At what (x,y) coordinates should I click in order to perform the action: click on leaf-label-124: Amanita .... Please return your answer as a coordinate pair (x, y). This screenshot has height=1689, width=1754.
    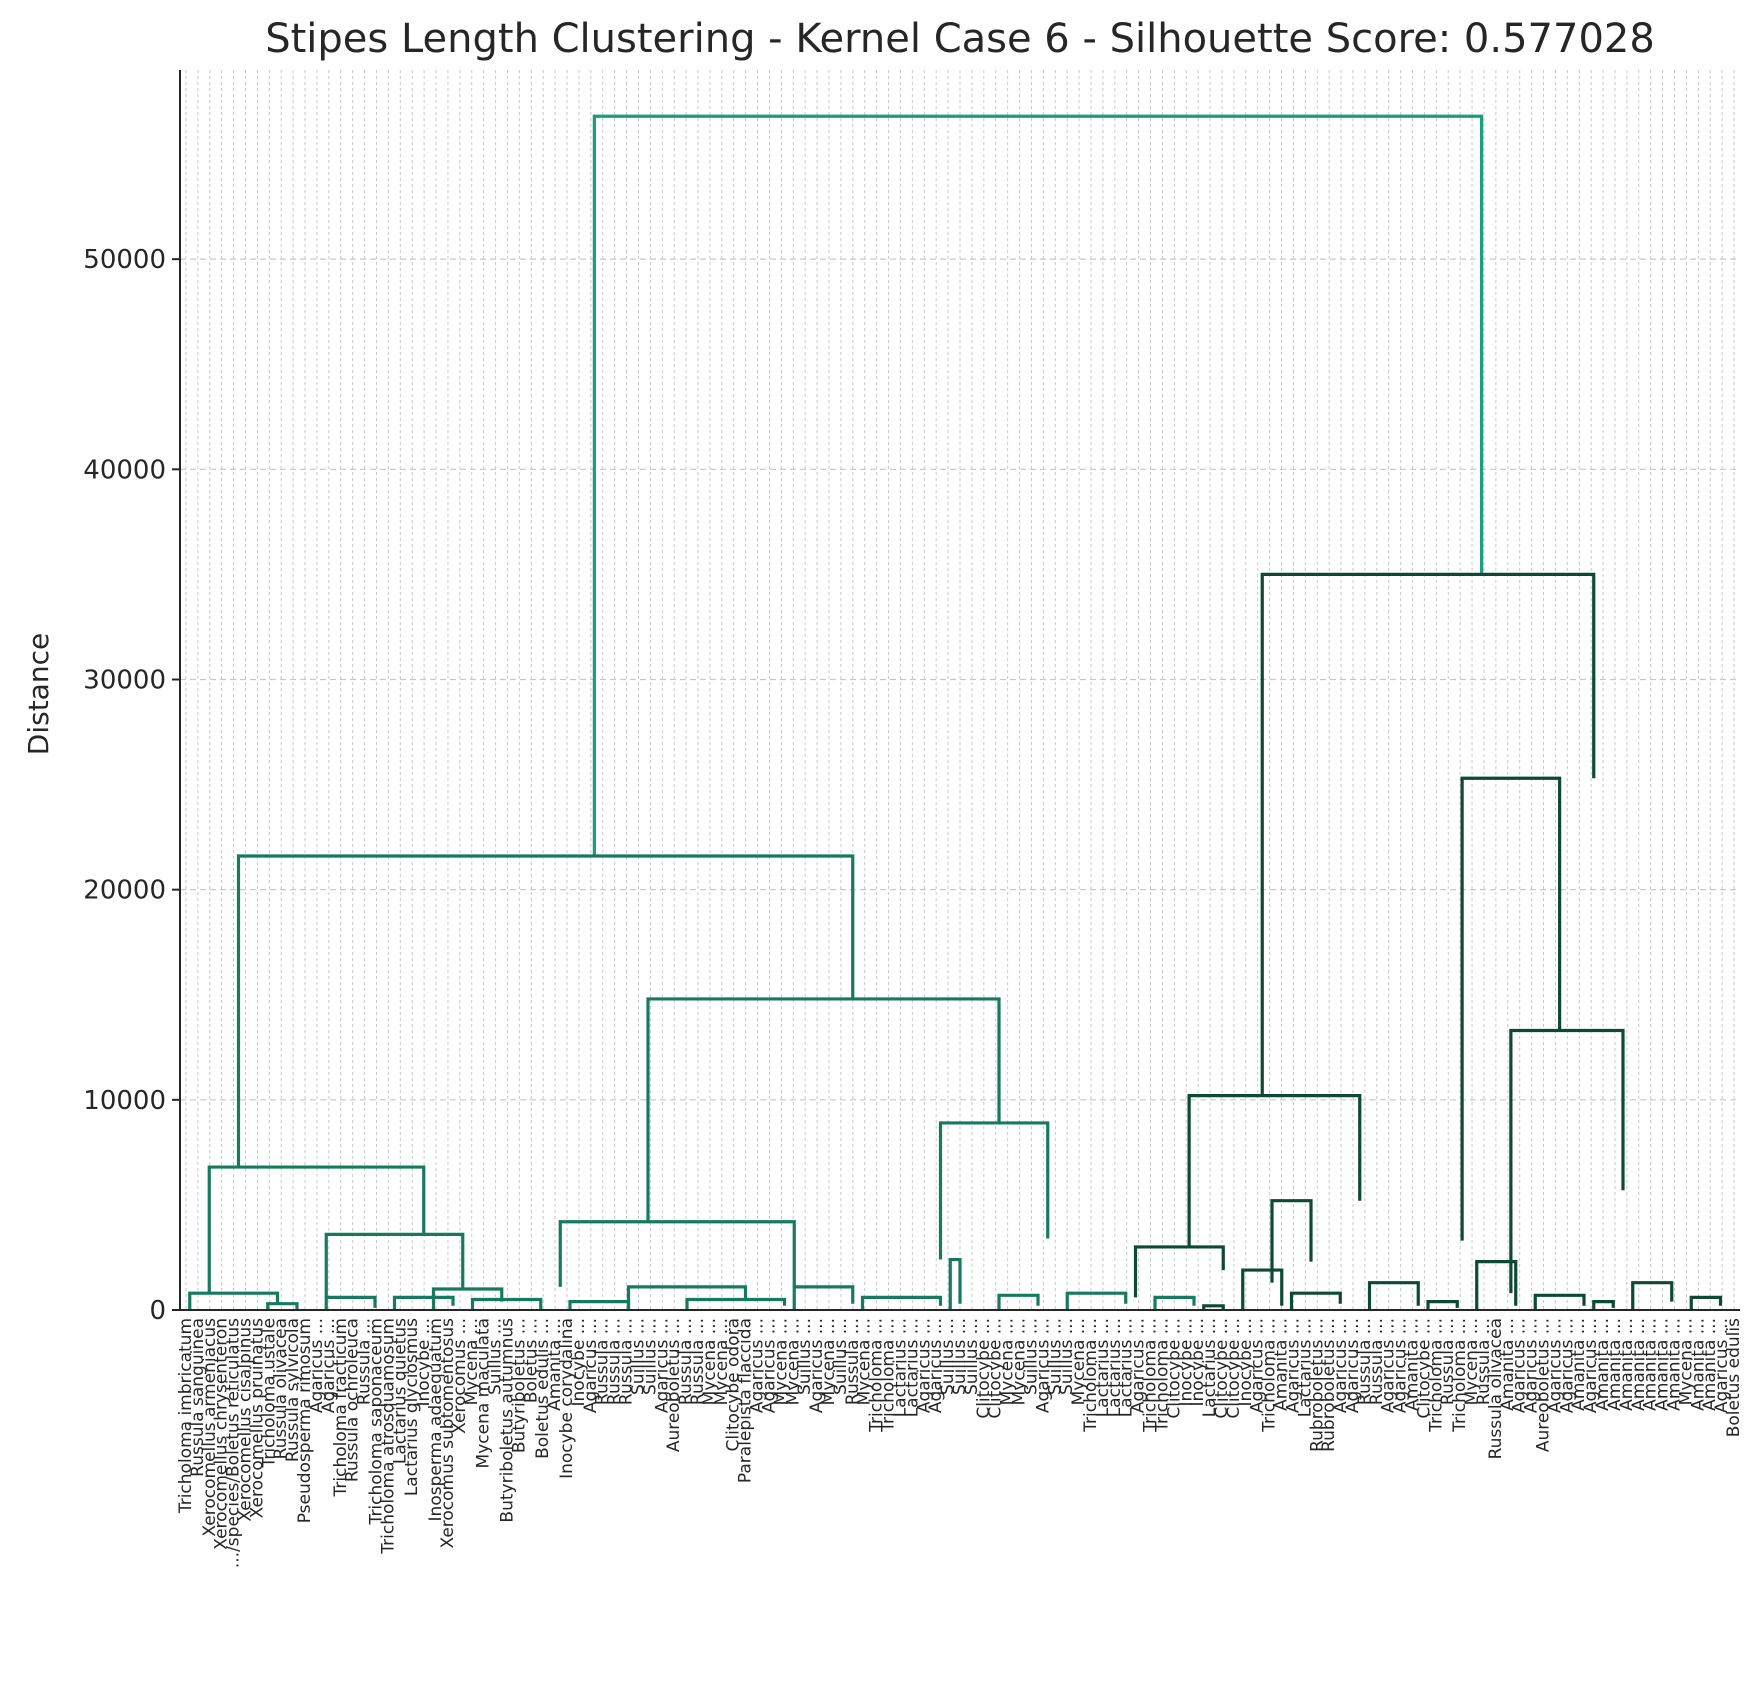
    Looking at the image, I should click on (1663, 1364).